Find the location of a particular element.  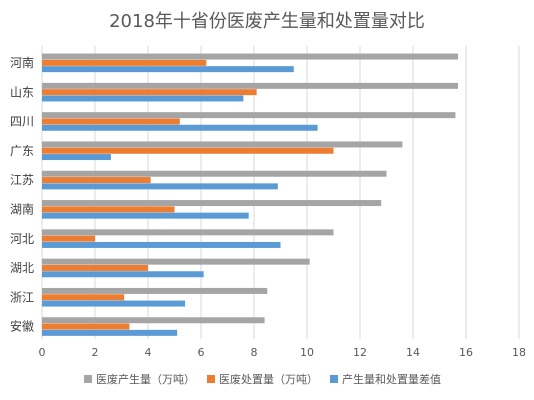

bar-河南-series-2 is located at coordinates (168, 69).